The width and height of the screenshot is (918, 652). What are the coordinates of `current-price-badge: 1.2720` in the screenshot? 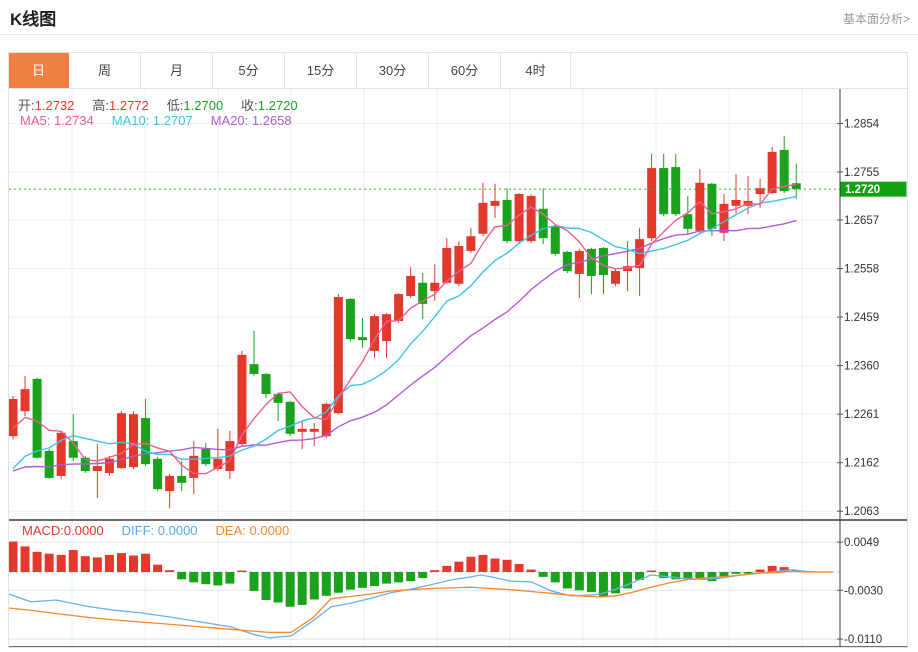 It's located at (873, 189).